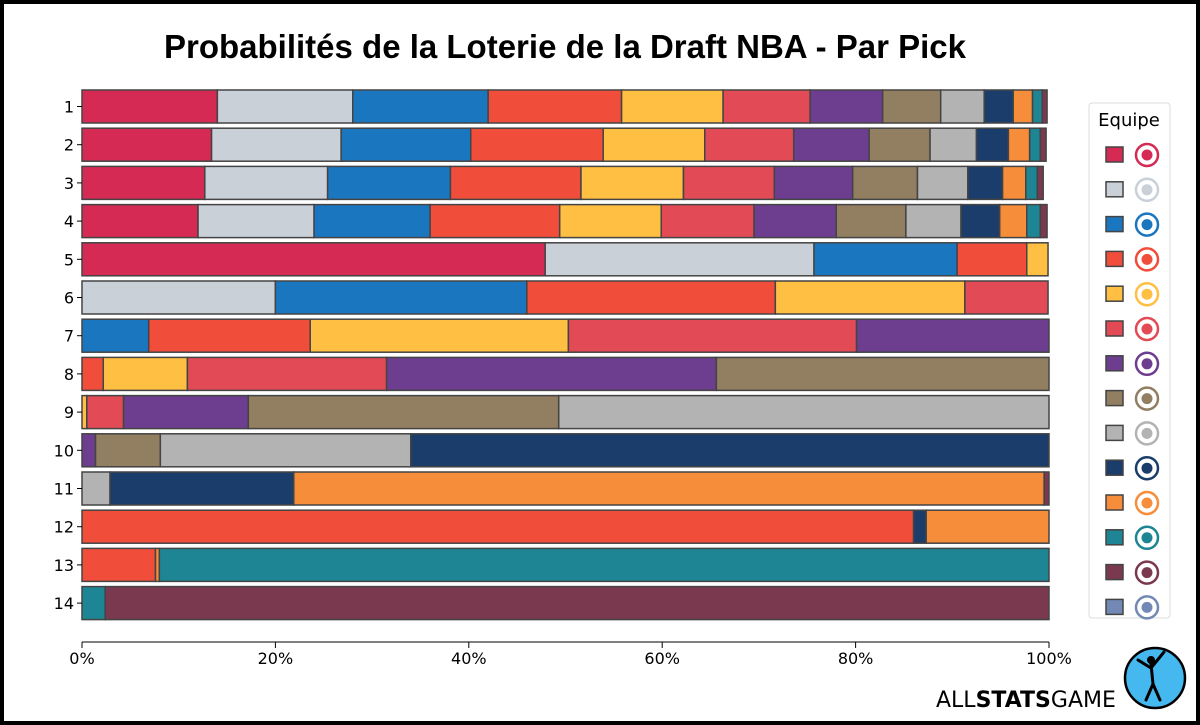 The height and width of the screenshot is (725, 1200). I want to click on magic-logo-icon, so click(1147, 190).